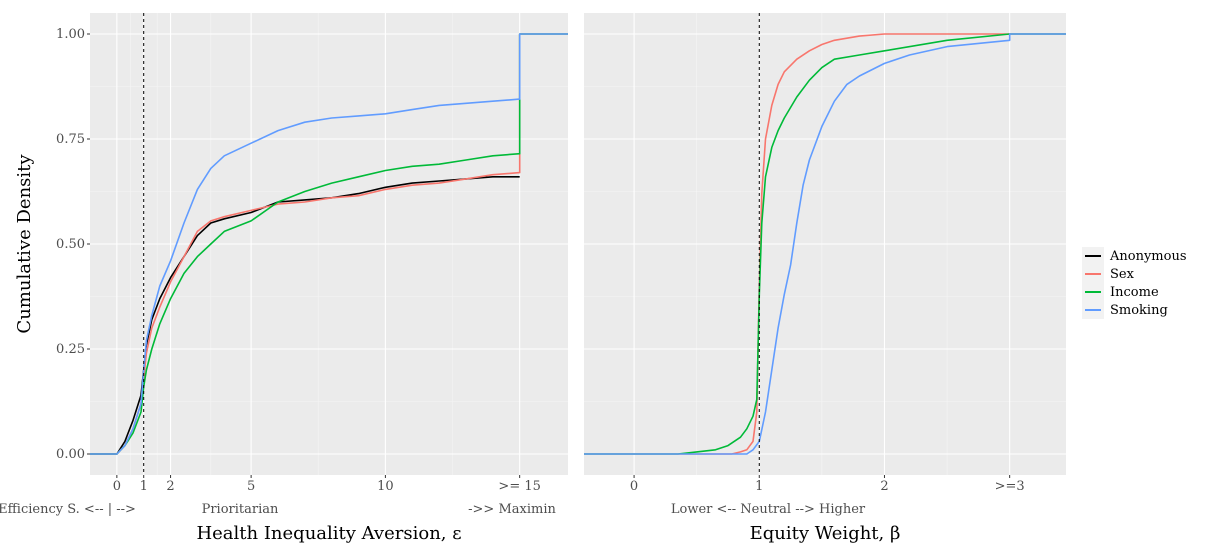 This screenshot has height=546, width=1227. I want to click on x-tick-label: 10, so click(385, 486).